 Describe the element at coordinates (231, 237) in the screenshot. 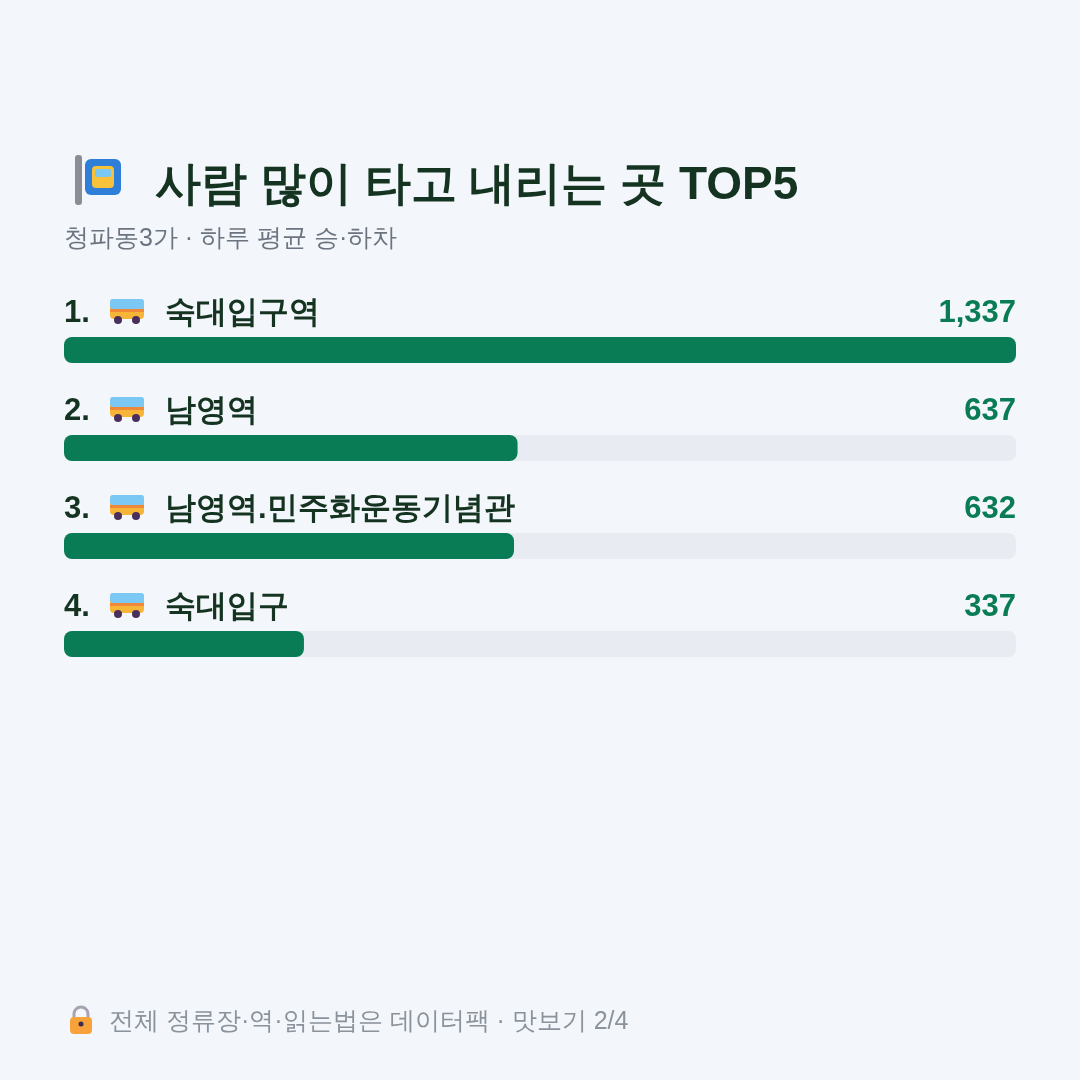

I see `chart-subtitle: 청파동3가 · 하루 평균 승·하차` at that location.